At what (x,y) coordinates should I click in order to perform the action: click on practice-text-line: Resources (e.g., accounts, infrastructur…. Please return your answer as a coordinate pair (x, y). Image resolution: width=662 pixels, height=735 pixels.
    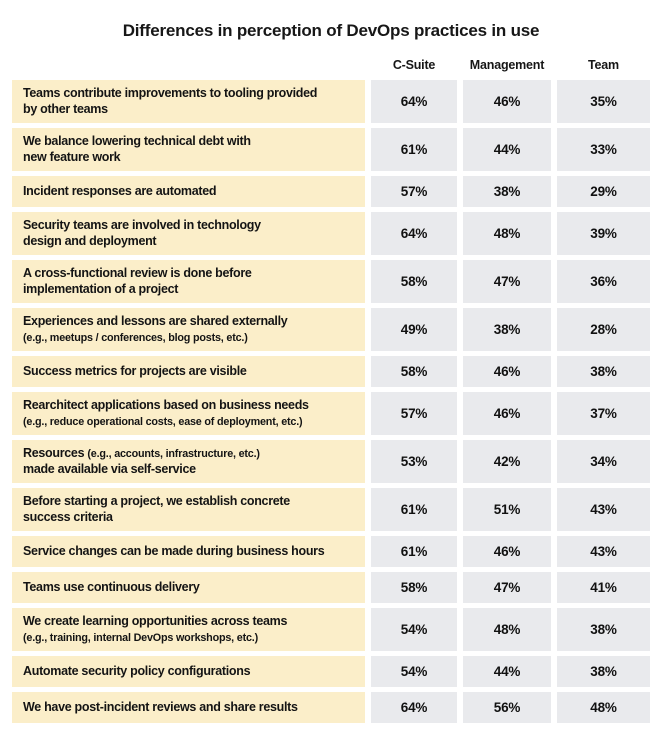
    Looking at the image, I should click on (189, 454).